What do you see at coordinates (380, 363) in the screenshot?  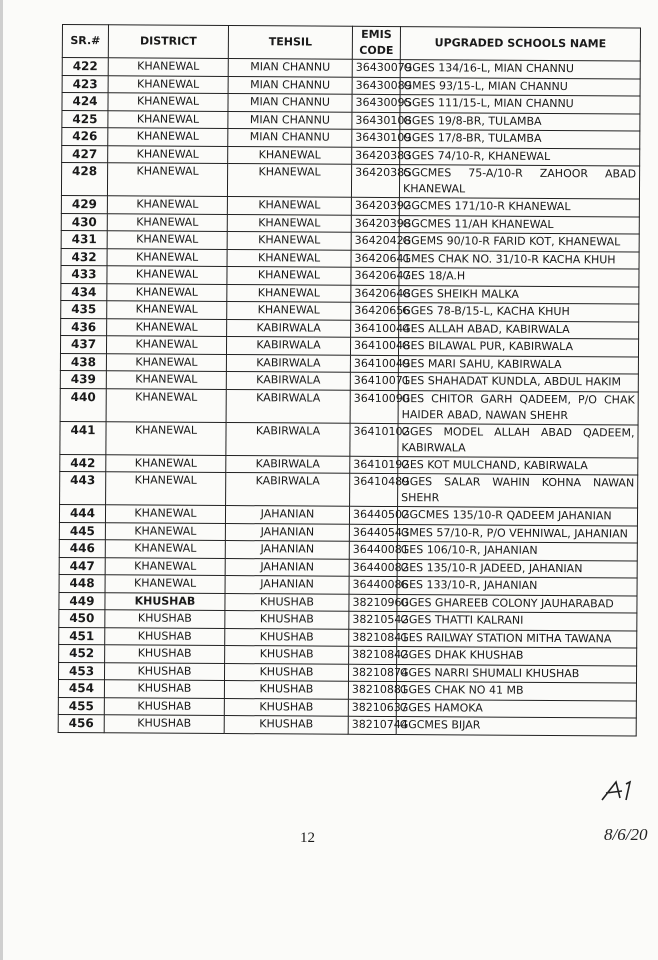 I see `emis-code-cell: 36410049` at bounding box center [380, 363].